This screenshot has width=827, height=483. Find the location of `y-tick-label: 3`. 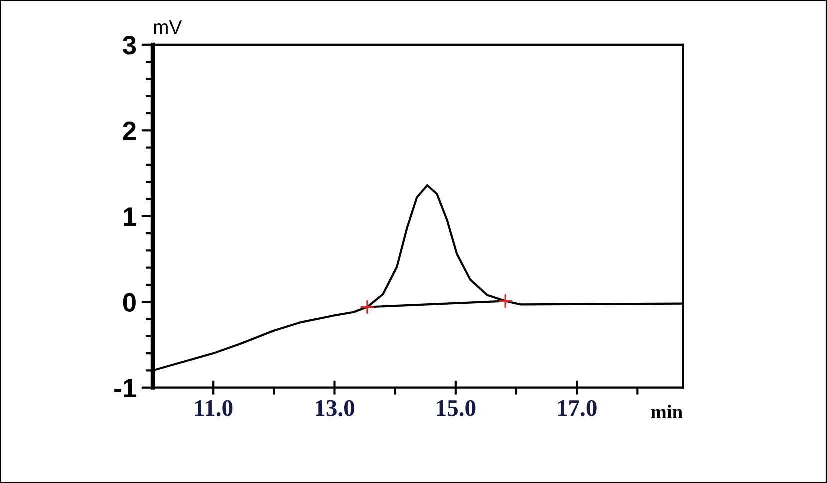

y-tick-label: 3 is located at coordinates (129, 45).